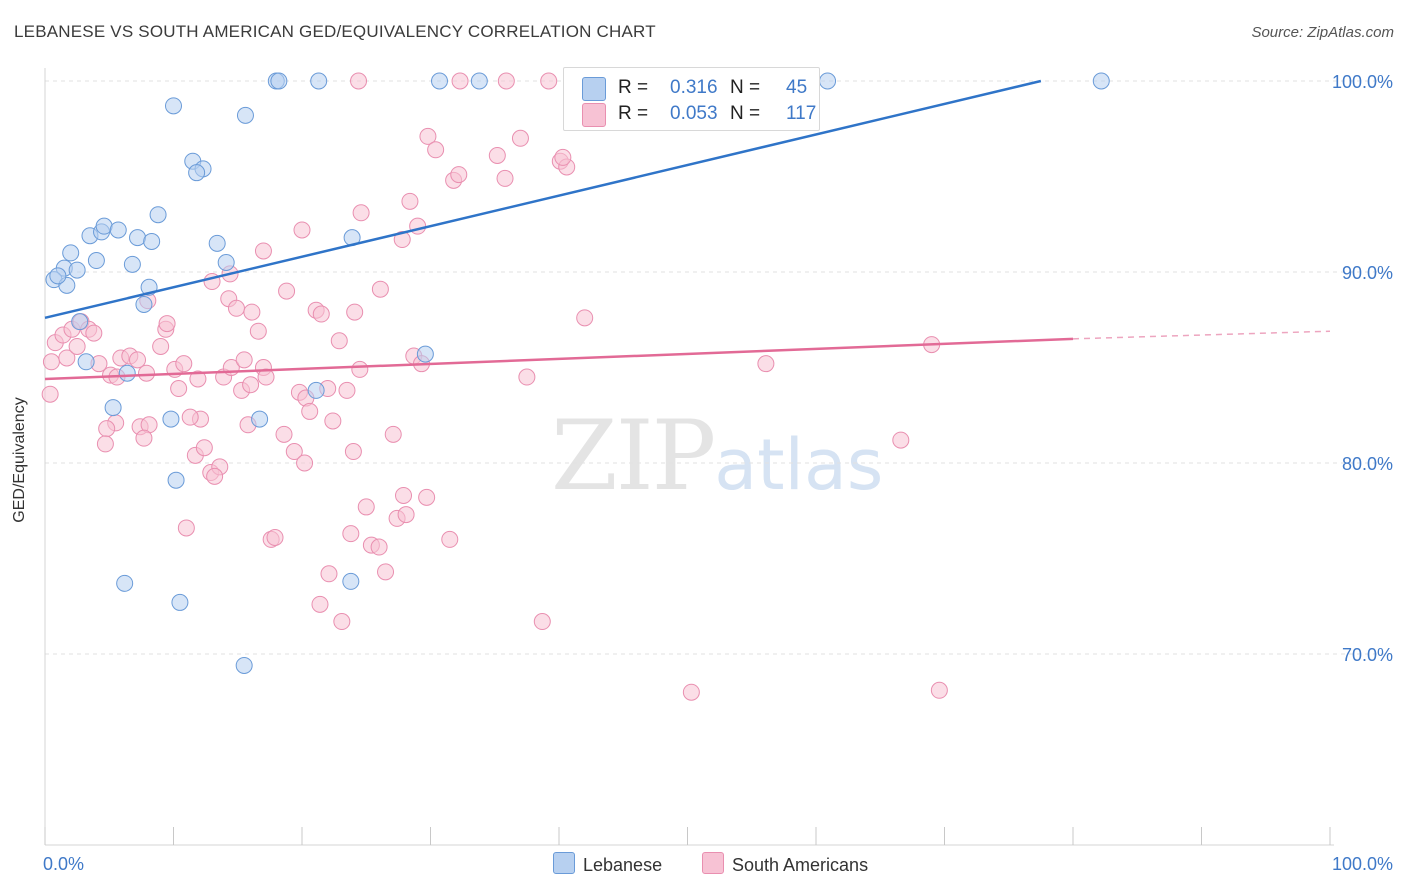 The width and height of the screenshot is (1406, 892). Describe the element at coordinates (1201, 335) in the screenshot. I see `south-americans-trend-extension` at that location.